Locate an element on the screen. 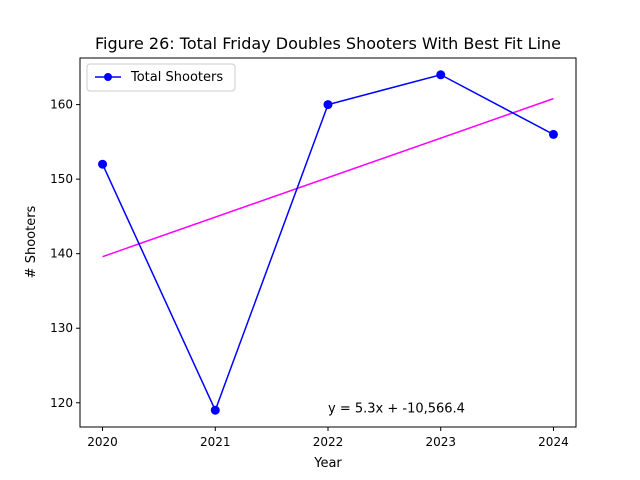 The image size is (640, 480). x-tick-label: 2024 is located at coordinates (553, 442).